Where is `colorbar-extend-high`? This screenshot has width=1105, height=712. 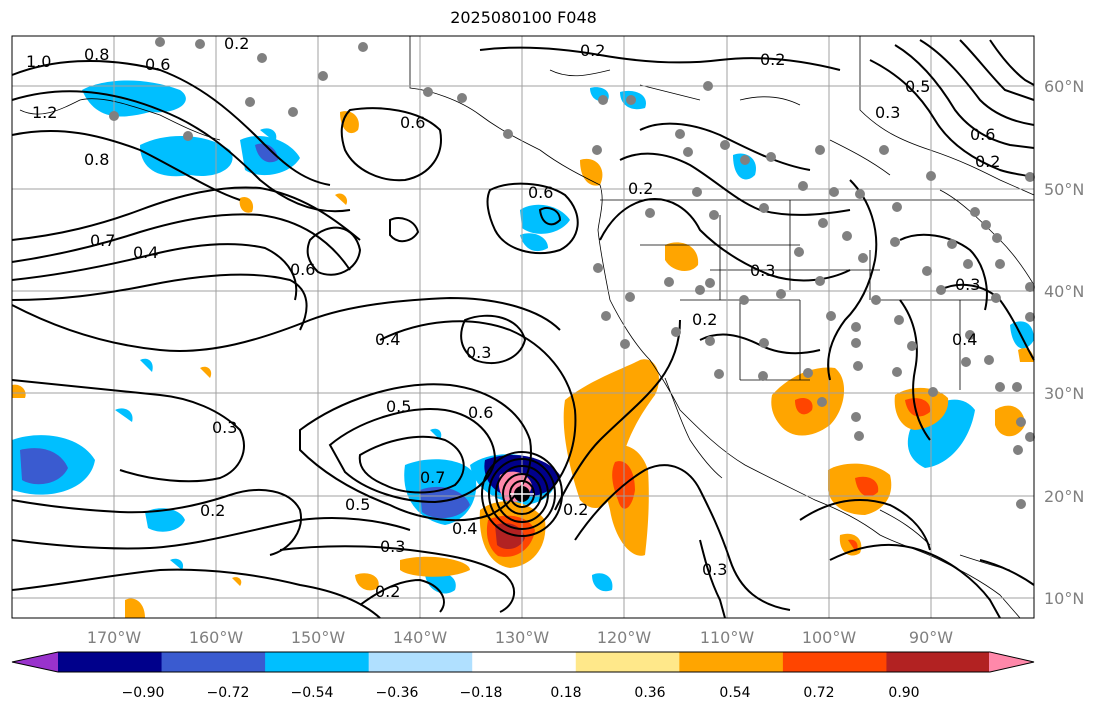
colorbar-extend-high is located at coordinates (1011, 662).